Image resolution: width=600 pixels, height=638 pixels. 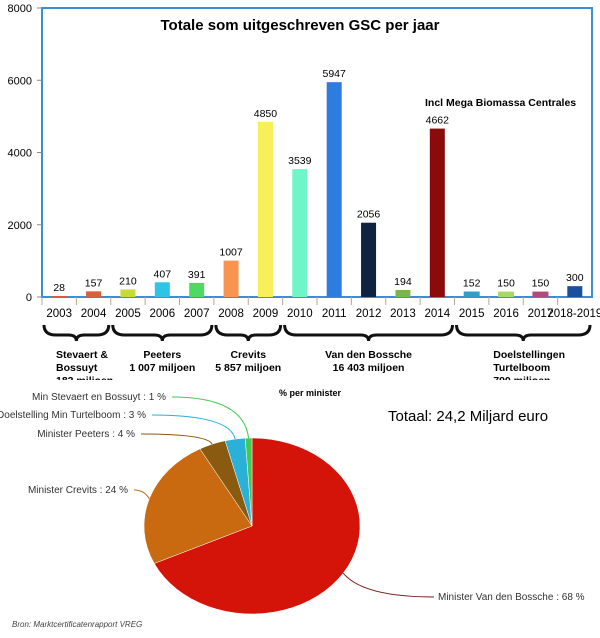 What do you see at coordinates (77, 624) in the screenshot?
I see `source-note: Bron: Marktcertificatenrapport VREG` at bounding box center [77, 624].